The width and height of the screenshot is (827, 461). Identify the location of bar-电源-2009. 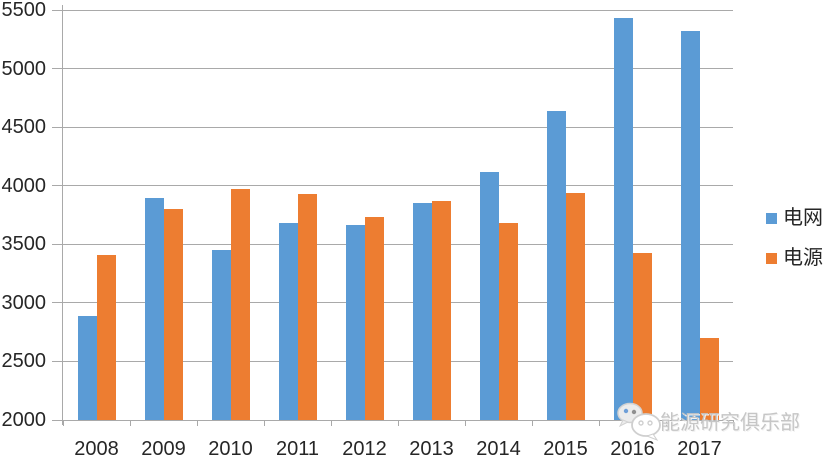
(173, 314).